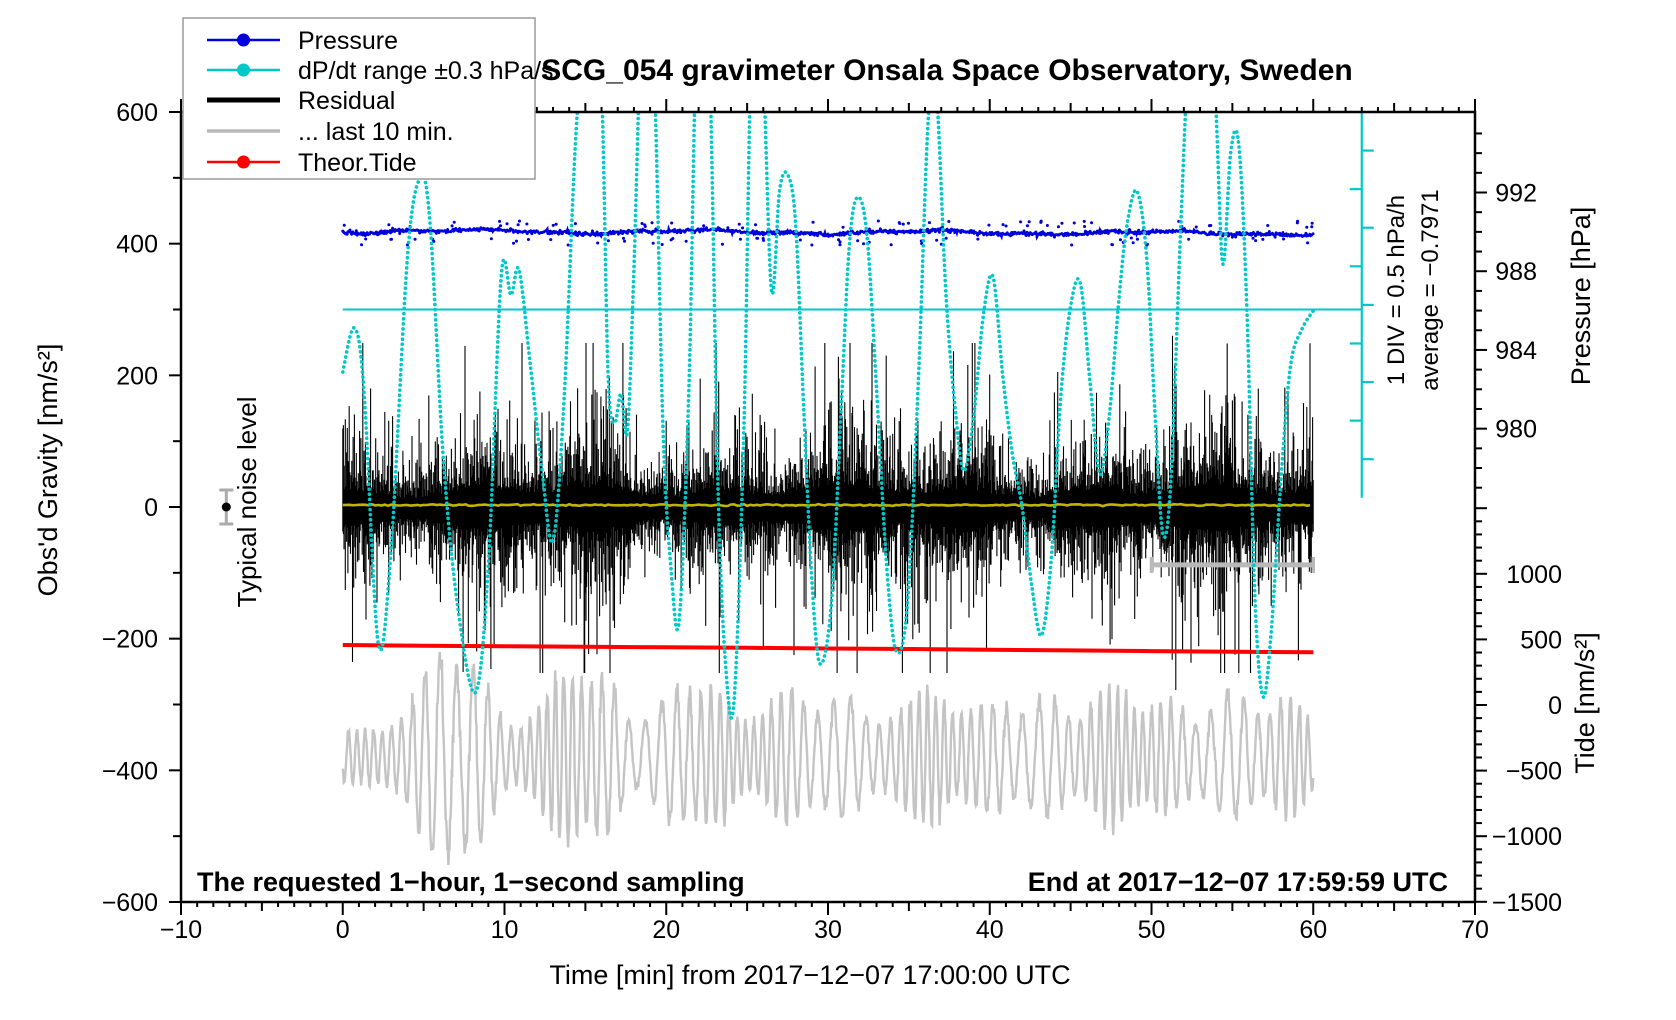 The width and height of the screenshot is (1676, 1020). Describe the element at coordinates (1430, 290) in the screenshot. I see `average-label: average = −0.7971` at that location.